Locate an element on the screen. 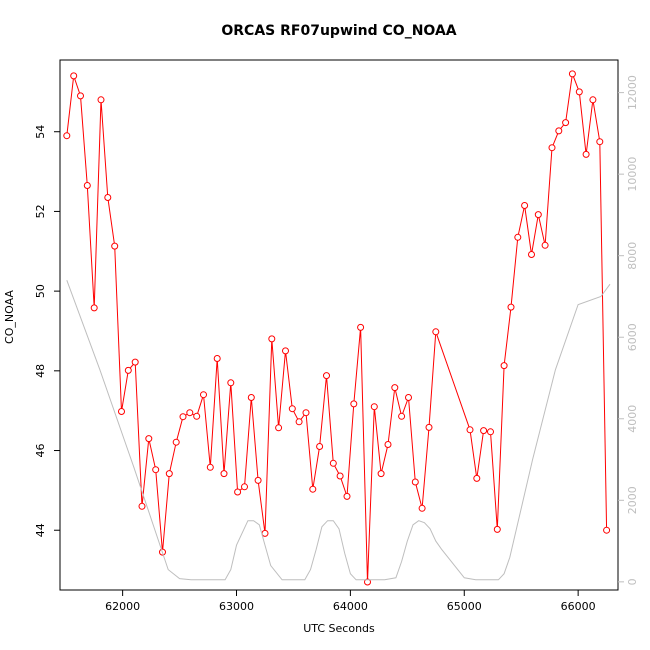  y-tick-label: 44 is located at coordinates (40, 530).